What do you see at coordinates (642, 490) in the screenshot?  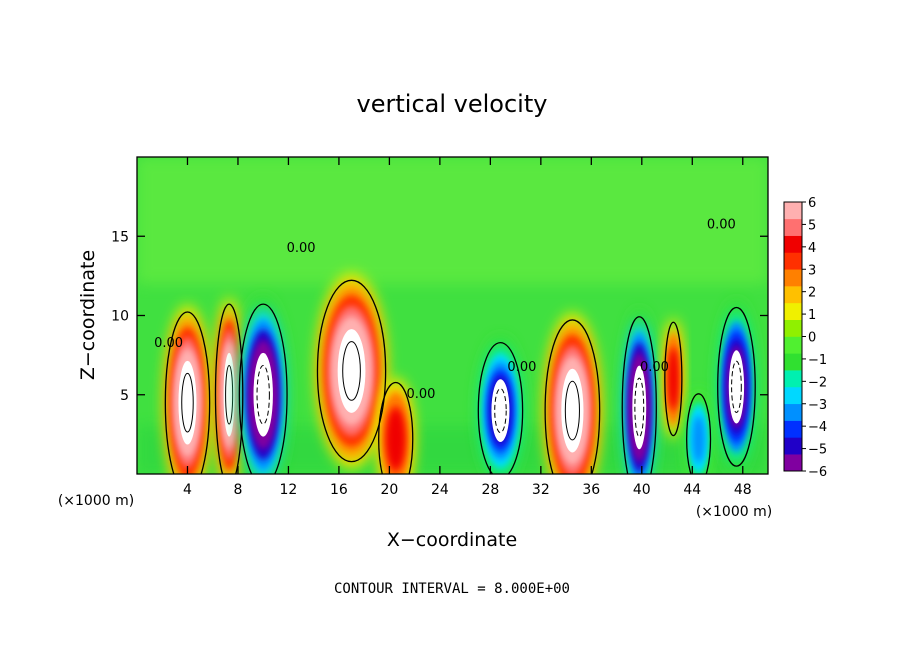 I see `x-tick-label: 40` at bounding box center [642, 490].